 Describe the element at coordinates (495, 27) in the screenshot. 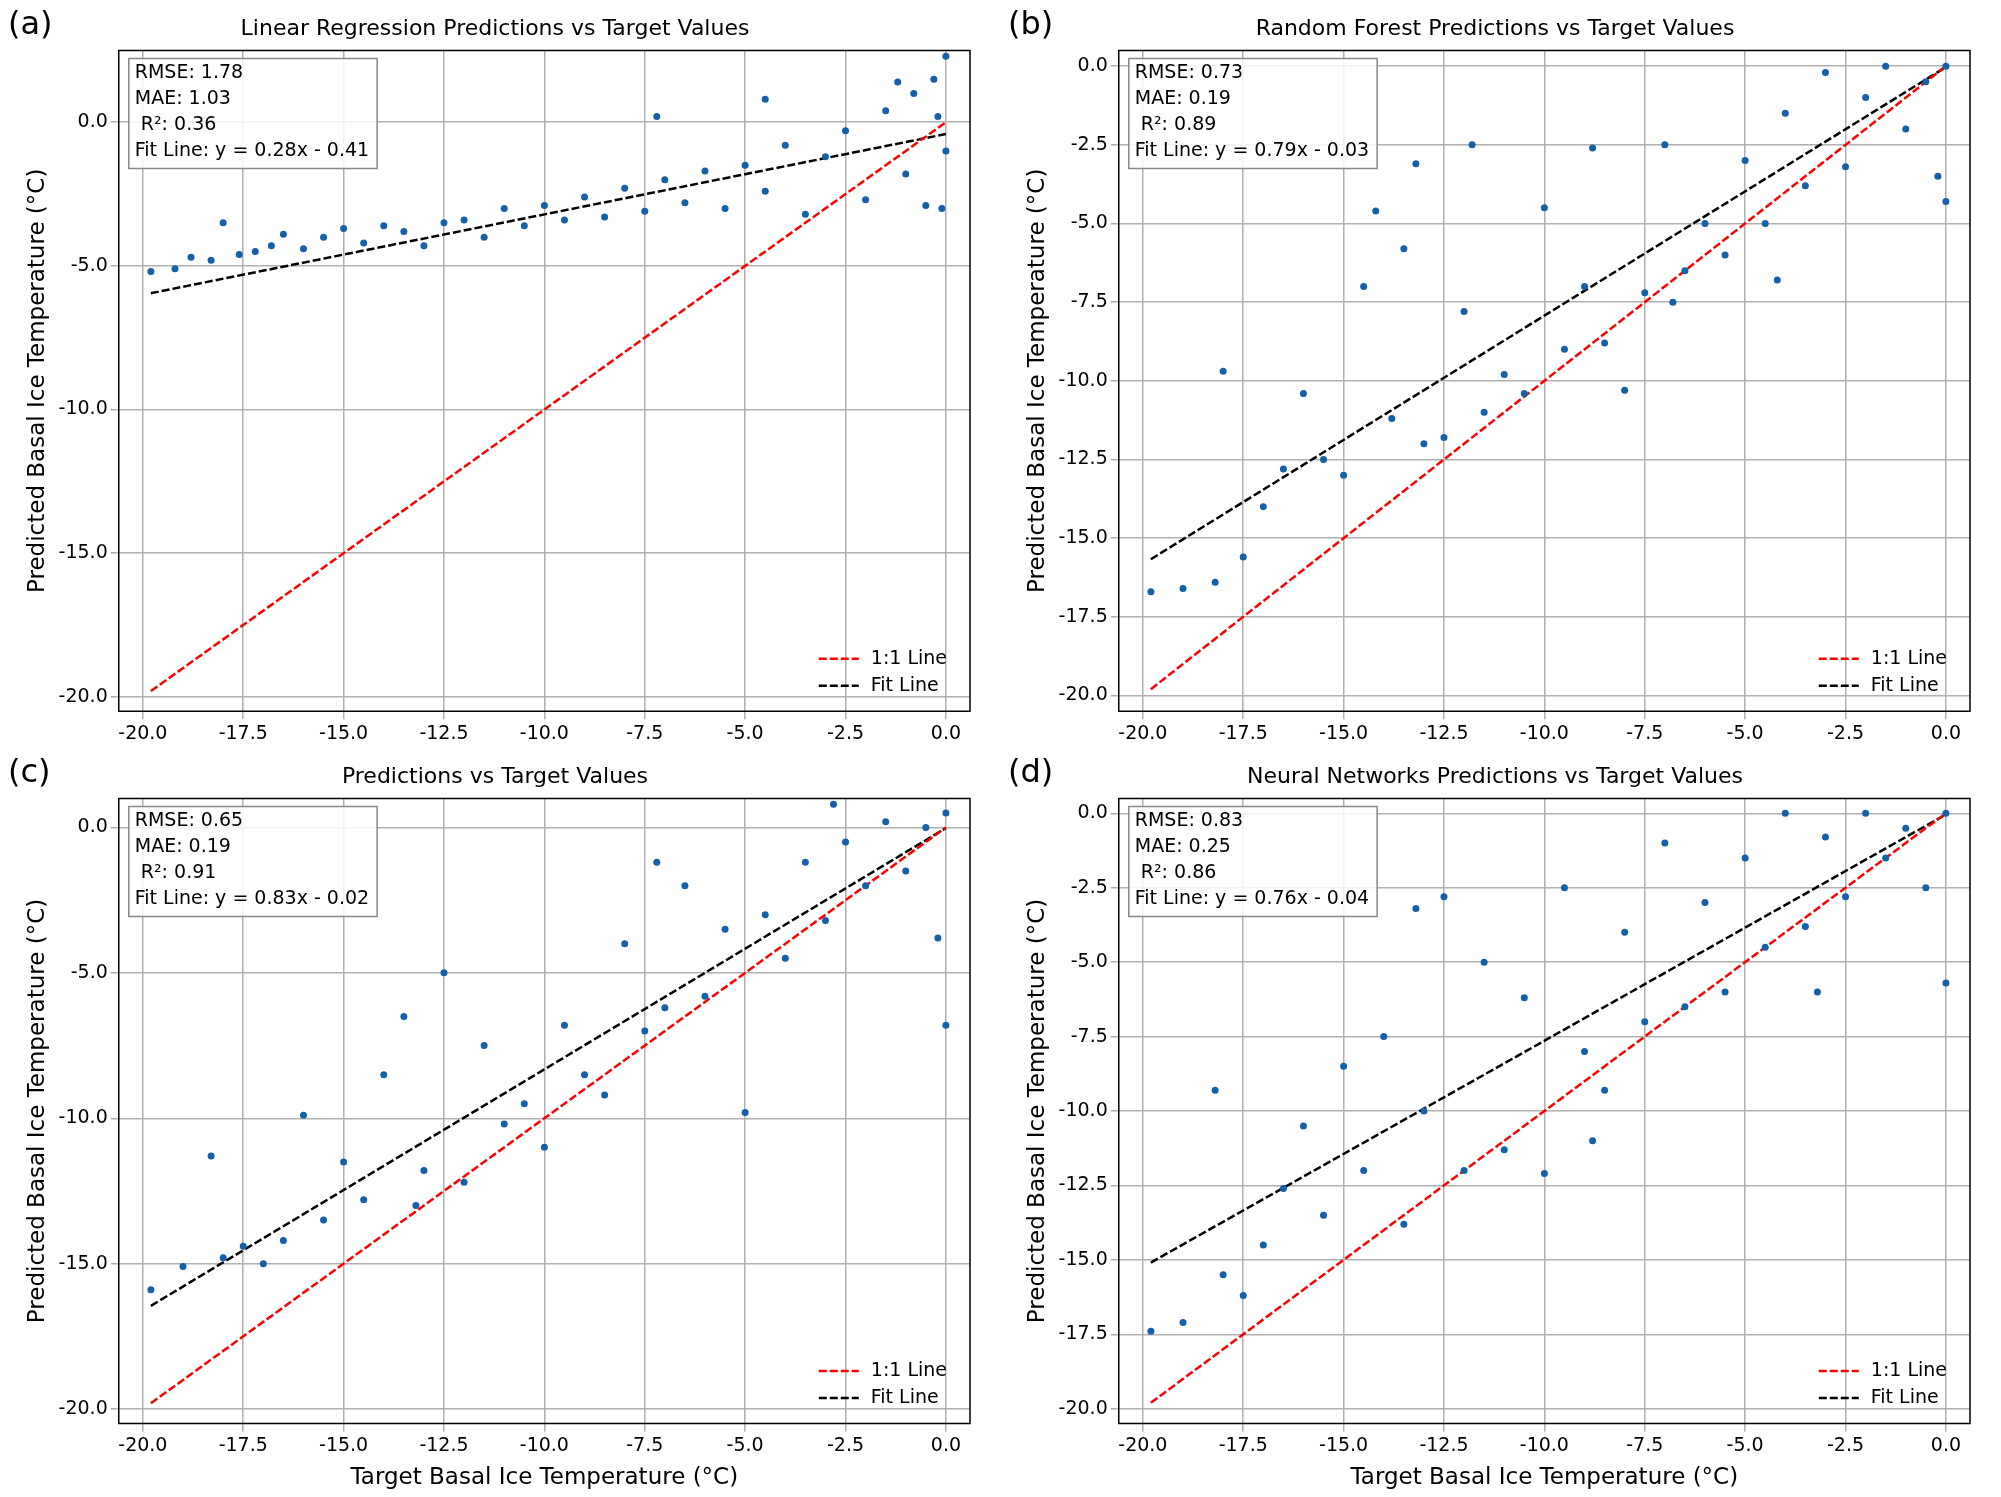

I see `chart-title: Linear Regression Predictions vs Target Values` at that location.